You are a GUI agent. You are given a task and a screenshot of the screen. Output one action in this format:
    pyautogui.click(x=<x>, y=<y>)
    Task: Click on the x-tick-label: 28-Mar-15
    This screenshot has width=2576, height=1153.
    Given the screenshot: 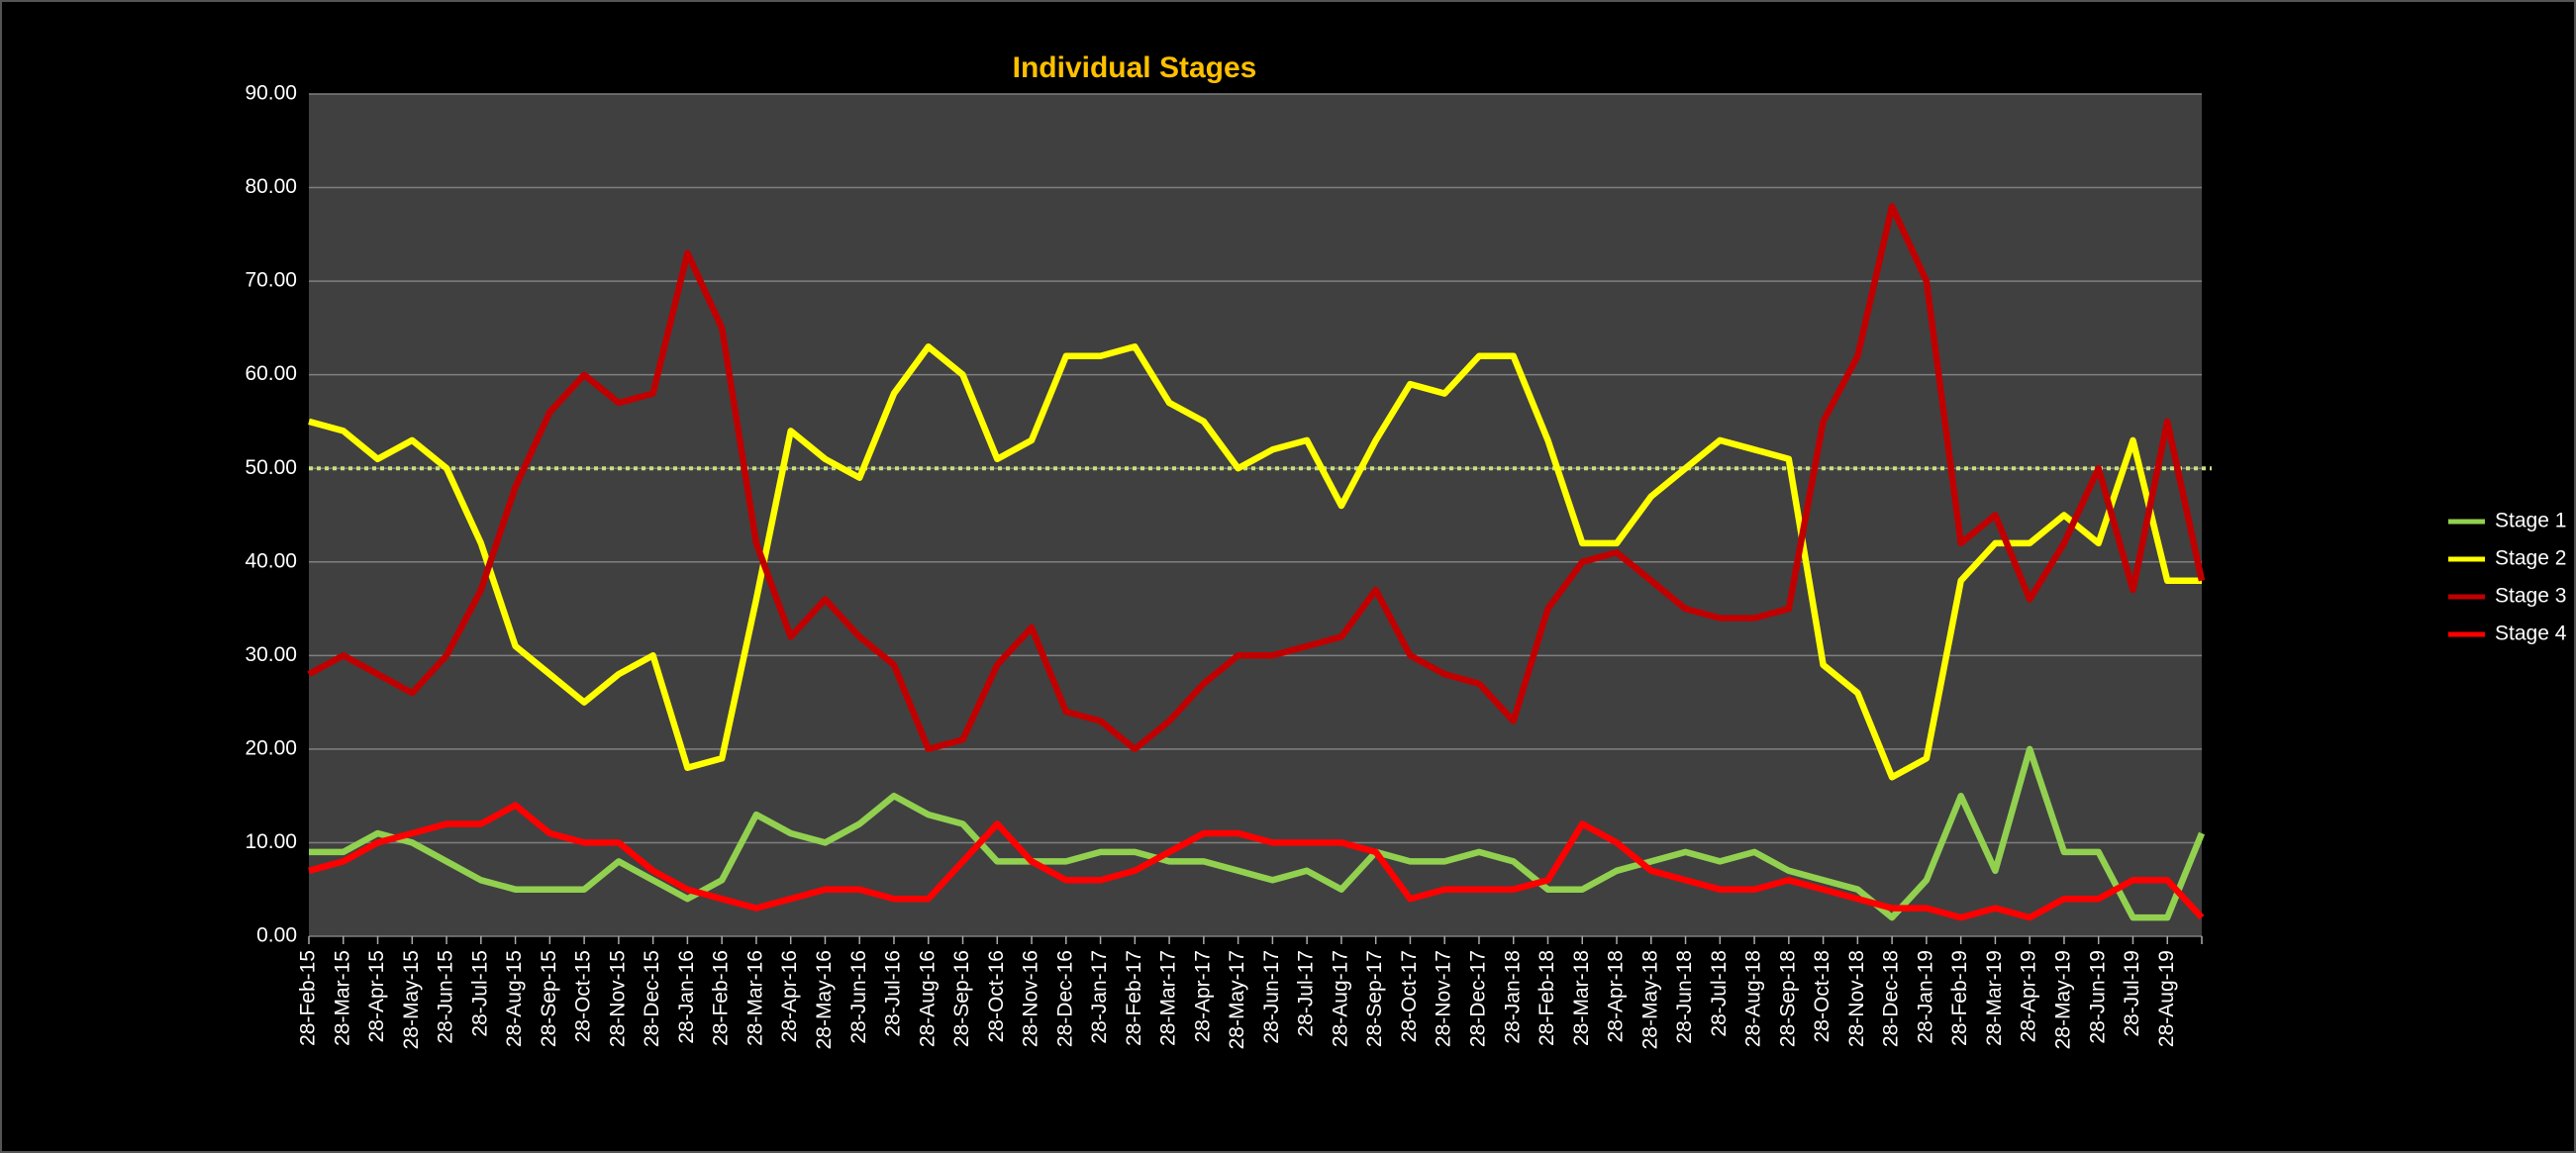 What is the action you would take?
    pyautogui.click(x=342, y=998)
    